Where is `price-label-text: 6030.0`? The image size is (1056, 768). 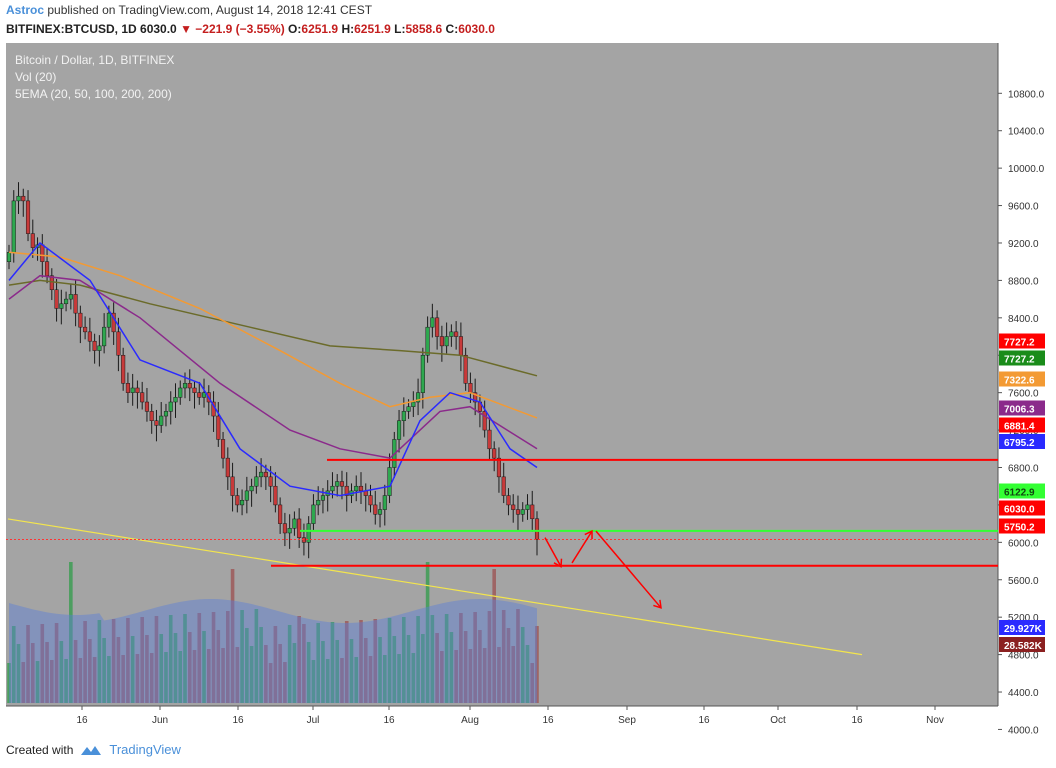 price-label-text: 6030.0 is located at coordinates (1019, 510).